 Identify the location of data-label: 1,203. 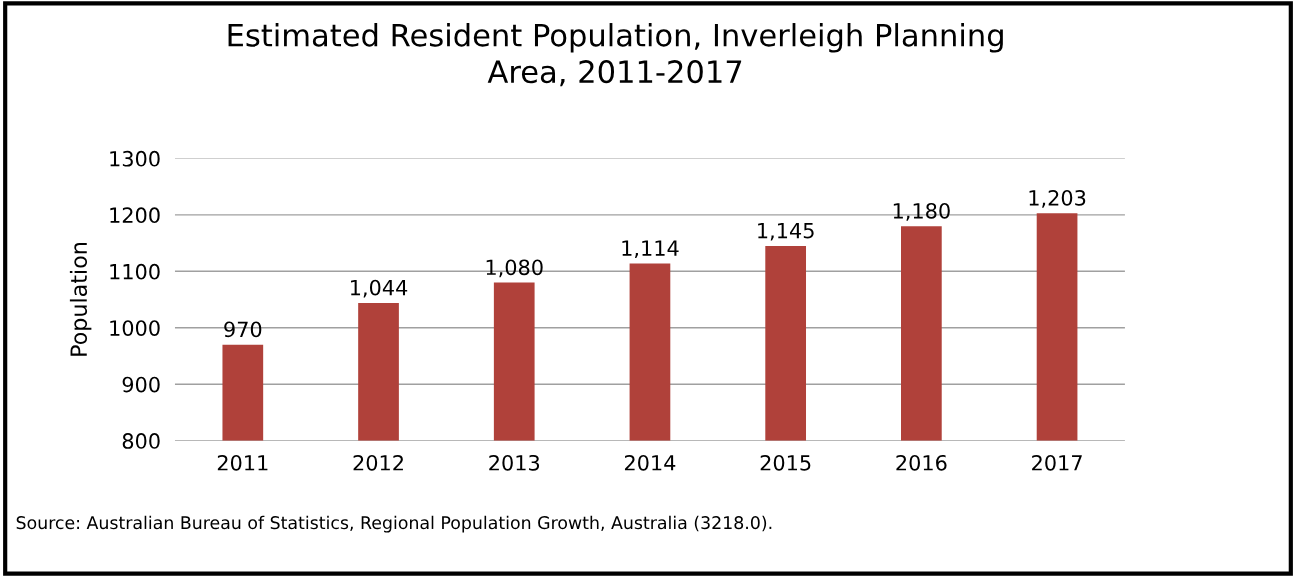
(1057, 198).